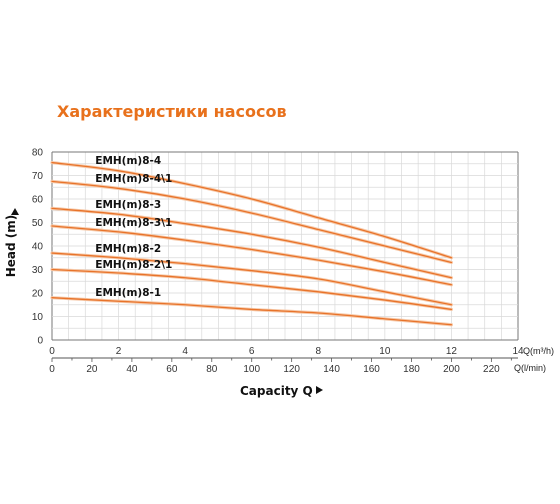 Image resolution: width=560 pixels, height=504 pixels. What do you see at coordinates (128, 205) in the screenshot?
I see `series-label: EMH(m)8-3` at bounding box center [128, 205].